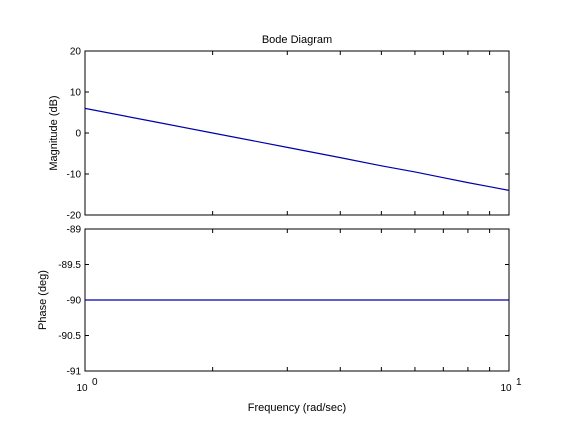 The image size is (561, 425). Describe the element at coordinates (74, 372) in the screenshot. I see `phase-ytick-label: -91` at that location.